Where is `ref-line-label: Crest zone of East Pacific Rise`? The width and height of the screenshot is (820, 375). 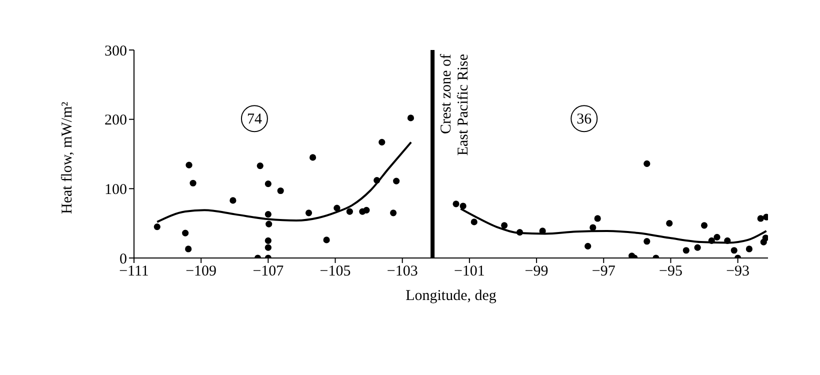 ref-line-label: Crest zone of East Pacific Rise is located at coordinates (455, 105).